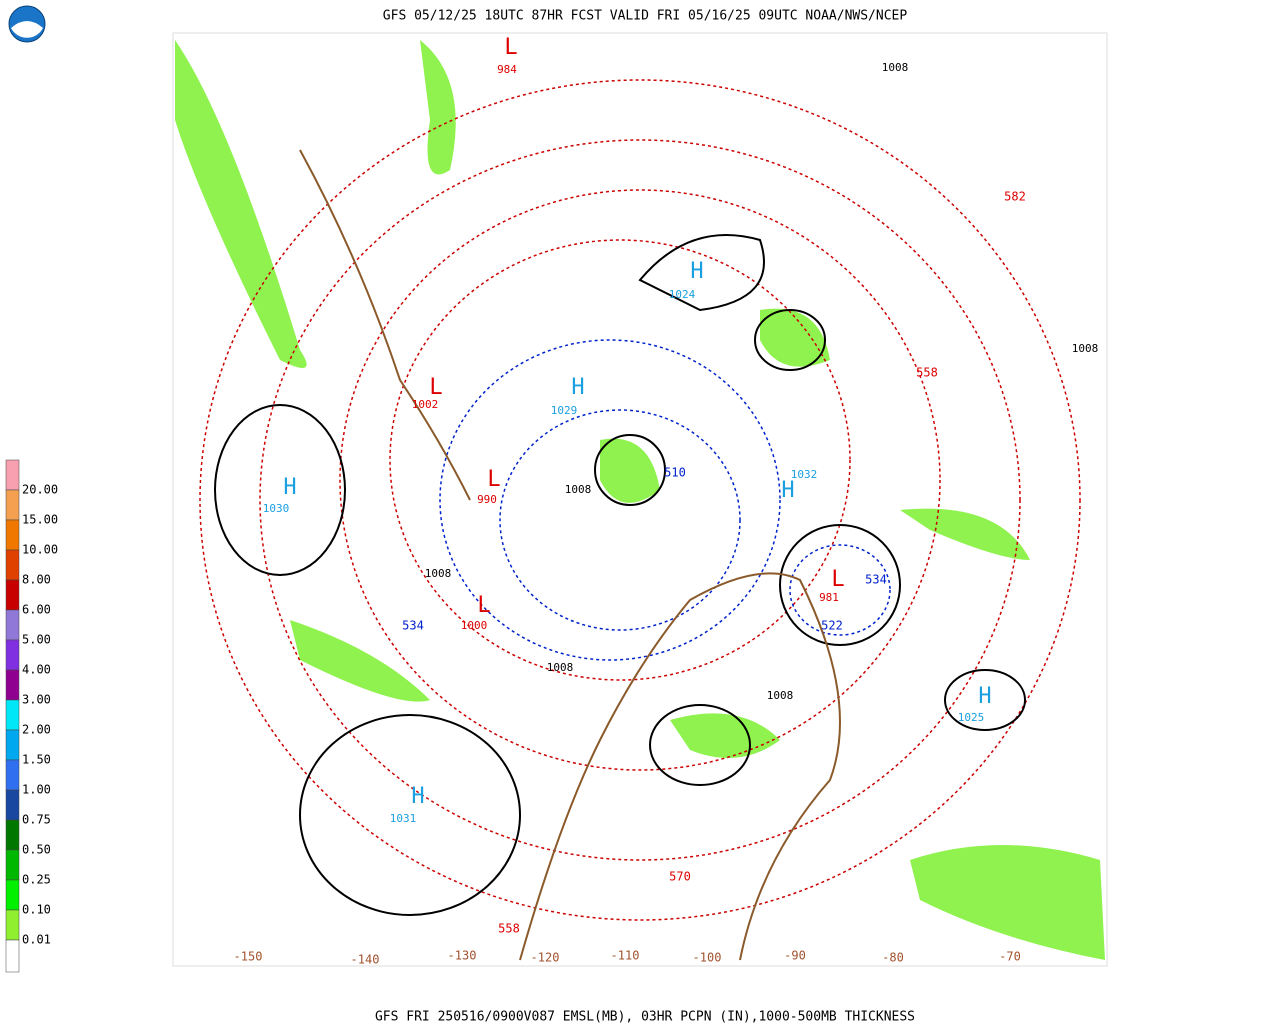 The height and width of the screenshot is (1028, 1280). What do you see at coordinates (1015, 197) in the screenshot?
I see `thickness-label: 582` at bounding box center [1015, 197].